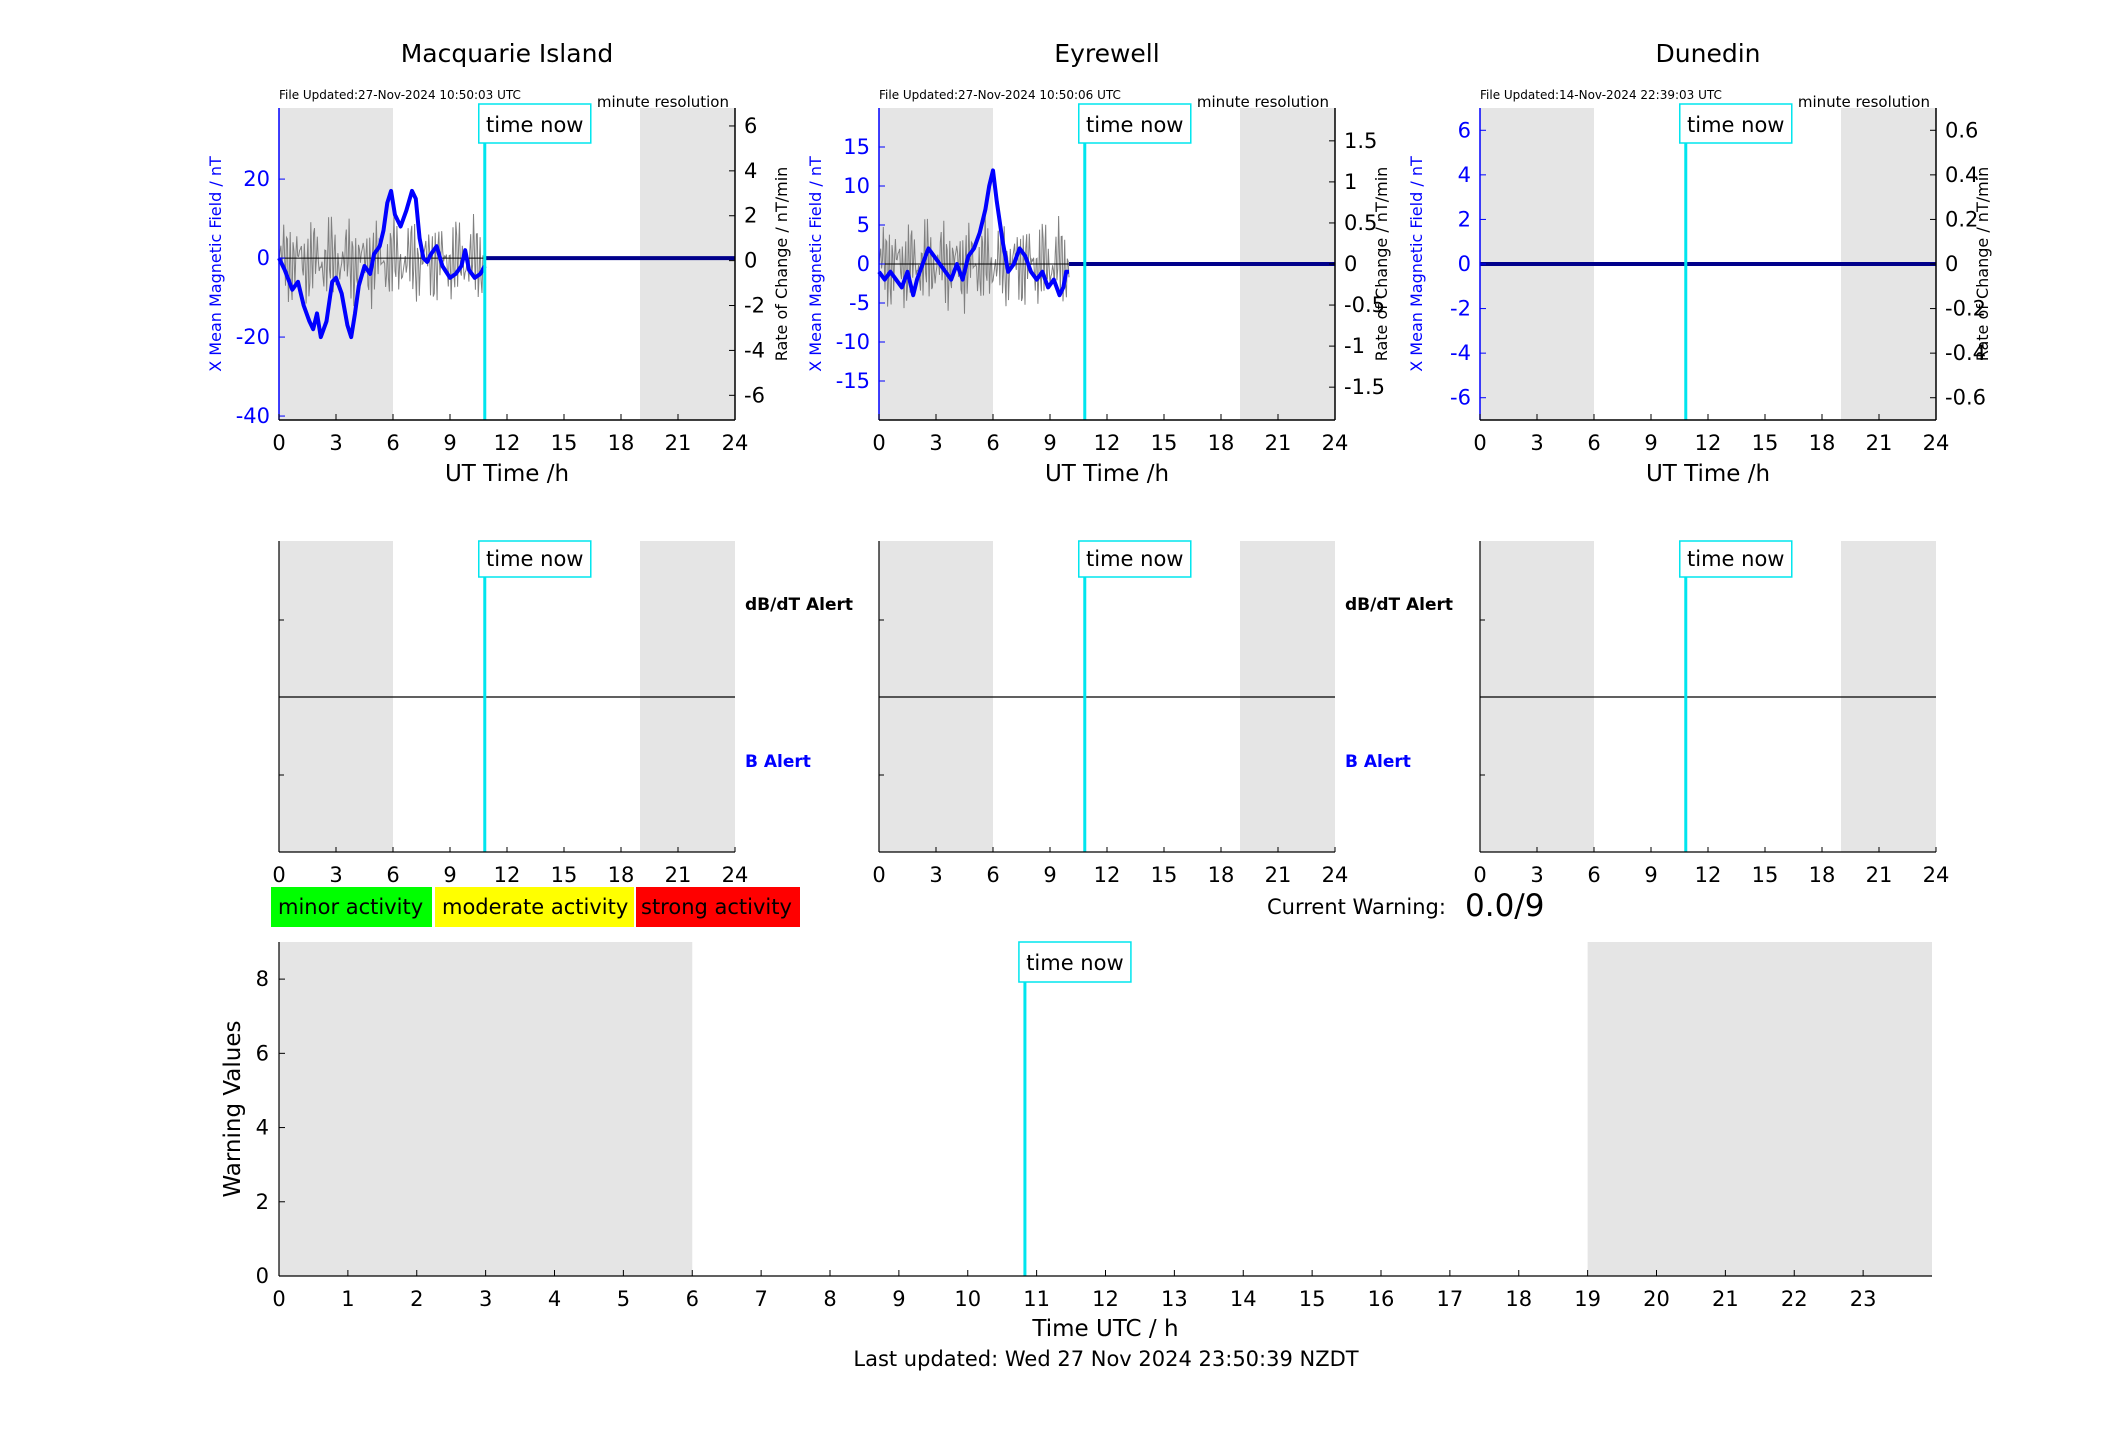 The image size is (2117, 1441). Describe the element at coordinates (859, 303) in the screenshot. I see `left-tick-label: -5` at that location.